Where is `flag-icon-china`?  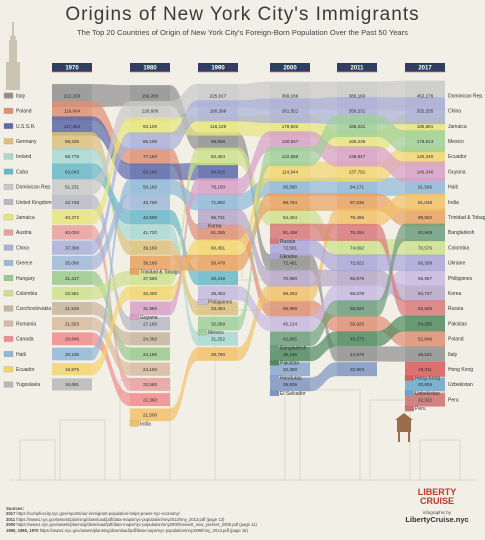 flag-icon-china is located at coordinates (8, 247).